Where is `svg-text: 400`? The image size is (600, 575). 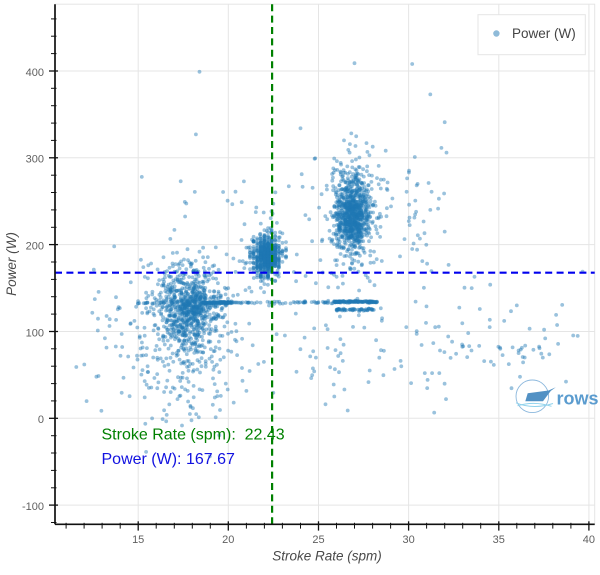 svg-text: 400 is located at coordinates (35, 73).